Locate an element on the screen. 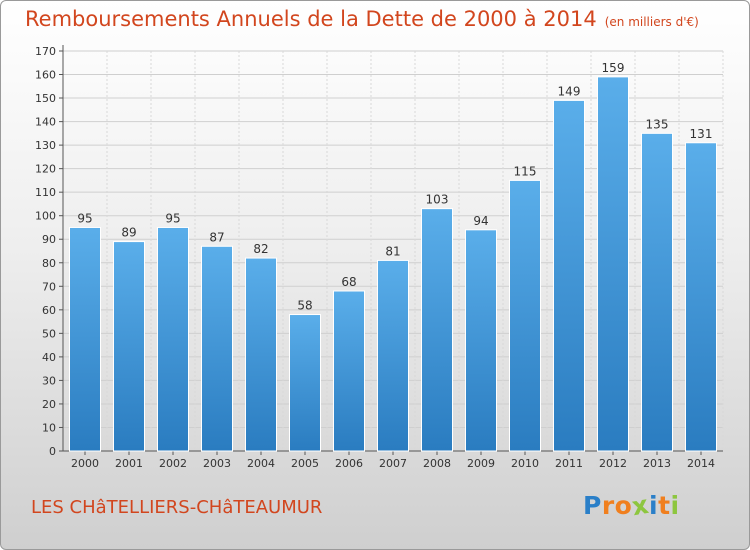  logo-letter: o is located at coordinates (623, 505).